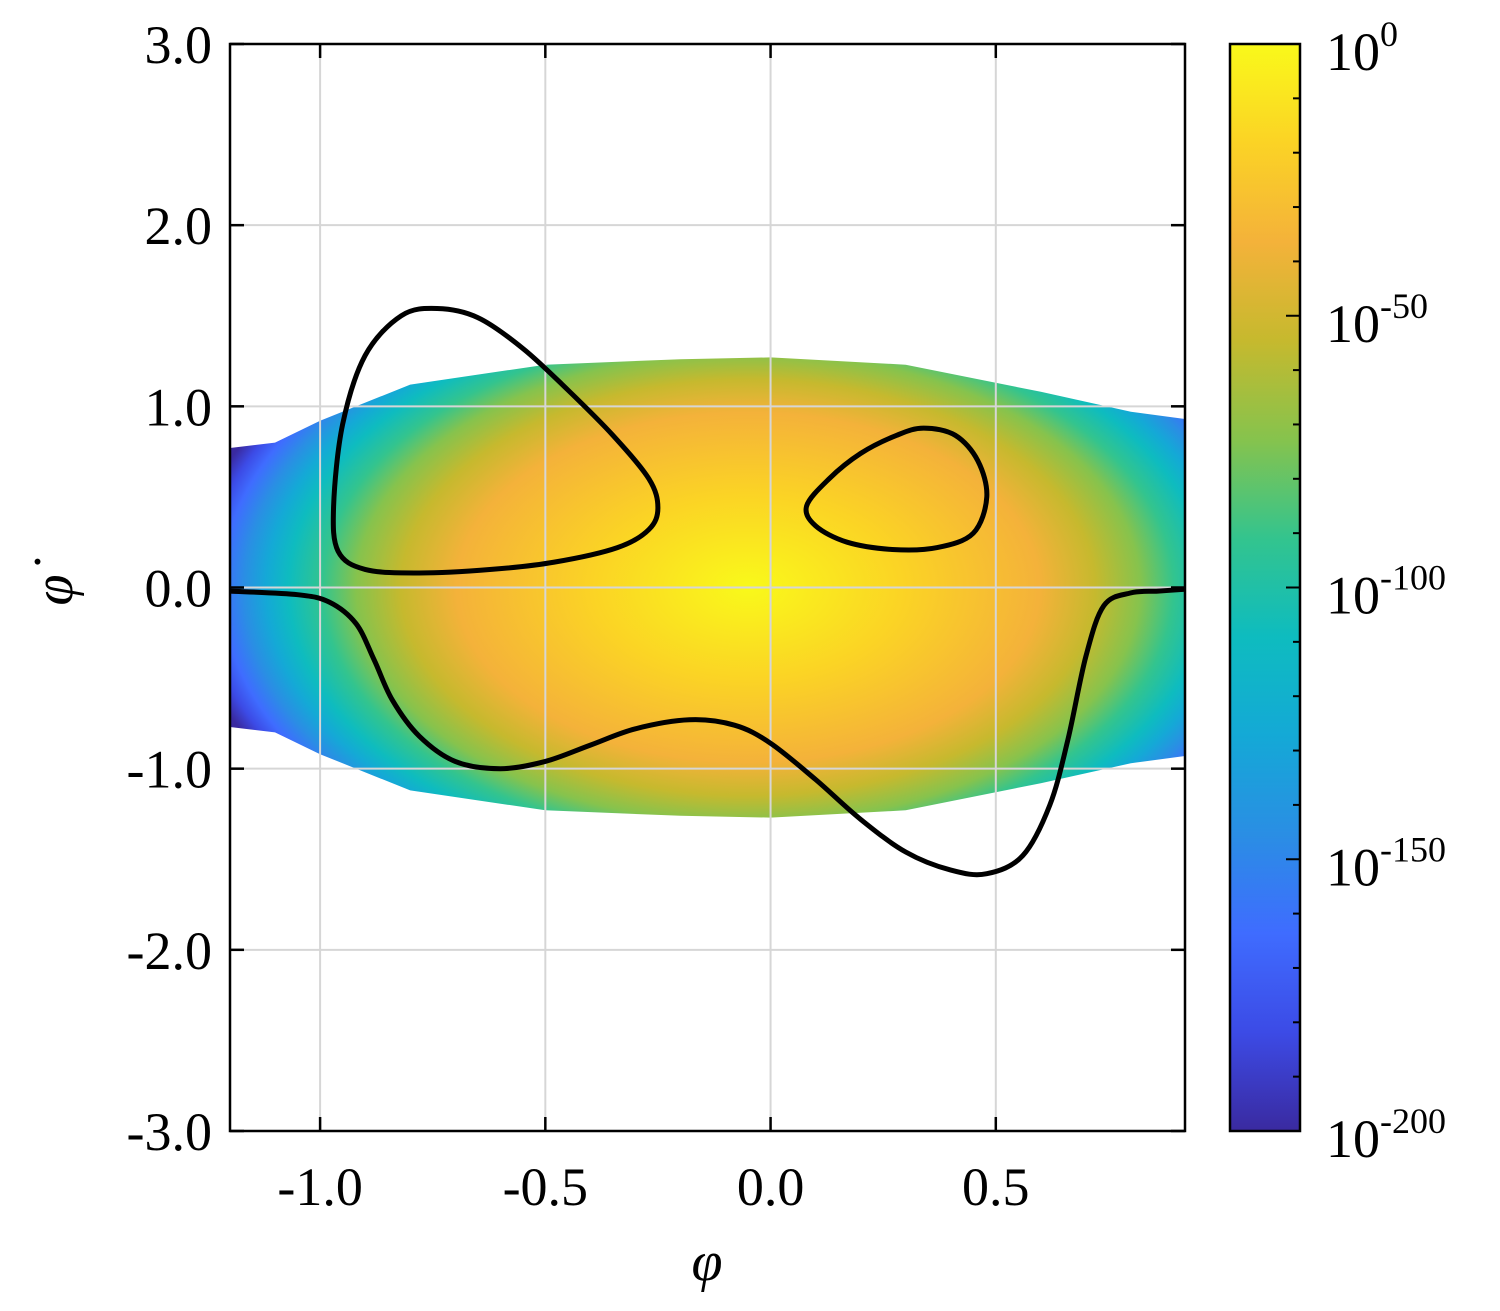  What do you see at coordinates (653, 1187) in the screenshot?
I see `x-tick-labels: -1.0 -0.5 0.0 0.5` at bounding box center [653, 1187].